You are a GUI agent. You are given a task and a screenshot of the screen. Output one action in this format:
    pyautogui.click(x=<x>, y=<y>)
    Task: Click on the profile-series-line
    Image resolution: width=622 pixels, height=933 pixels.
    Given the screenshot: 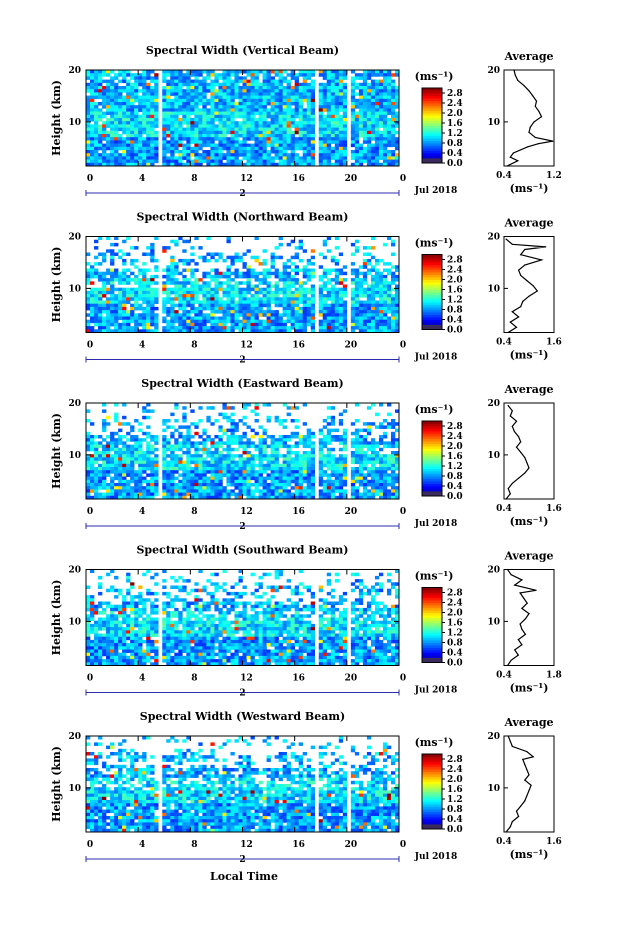 What is the action you would take?
    pyautogui.click(x=530, y=118)
    